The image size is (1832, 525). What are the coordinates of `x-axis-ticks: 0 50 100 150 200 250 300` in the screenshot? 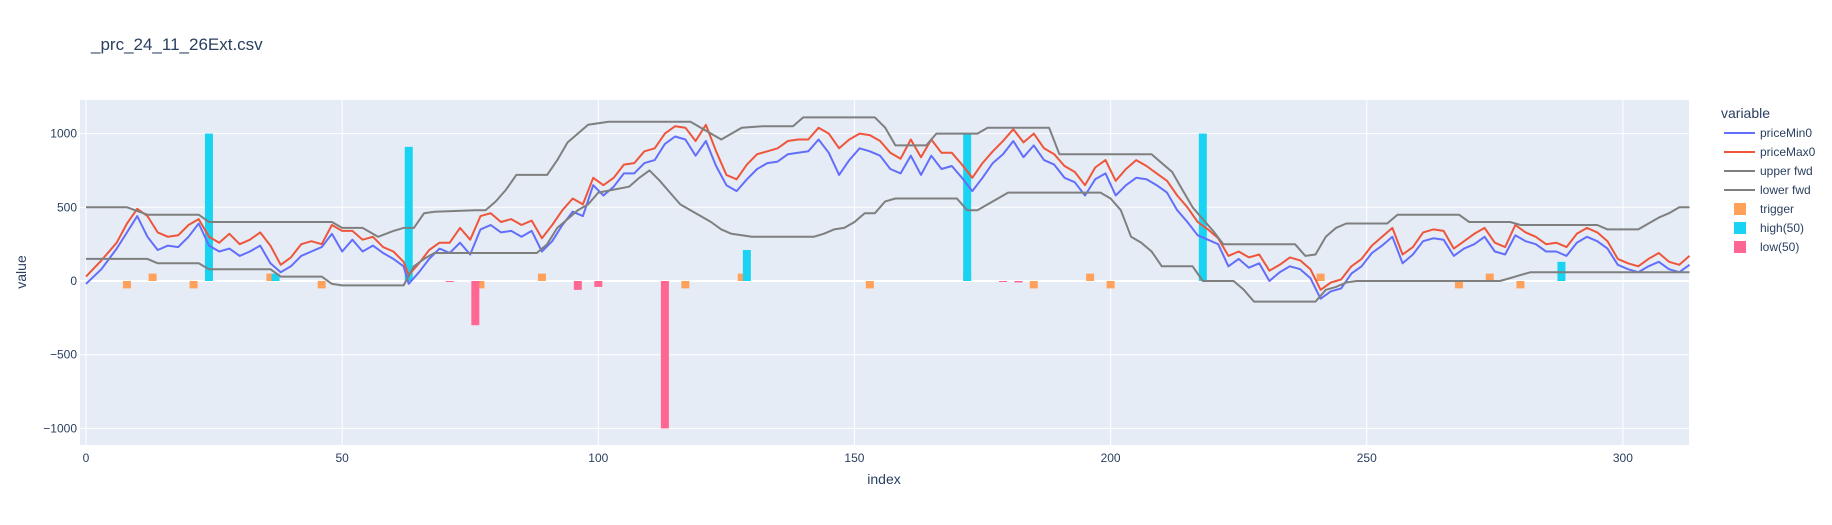 It's located at (858, 458).